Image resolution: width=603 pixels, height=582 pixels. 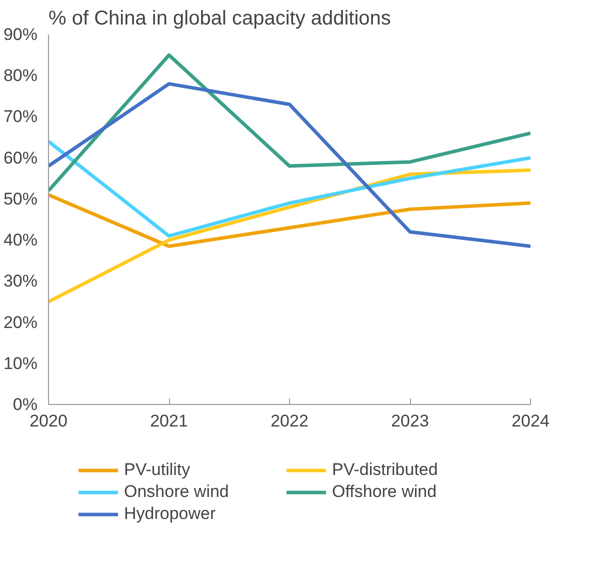 What do you see at coordinates (20, 198) in the screenshot?
I see `y-tick-label: 50%` at bounding box center [20, 198].